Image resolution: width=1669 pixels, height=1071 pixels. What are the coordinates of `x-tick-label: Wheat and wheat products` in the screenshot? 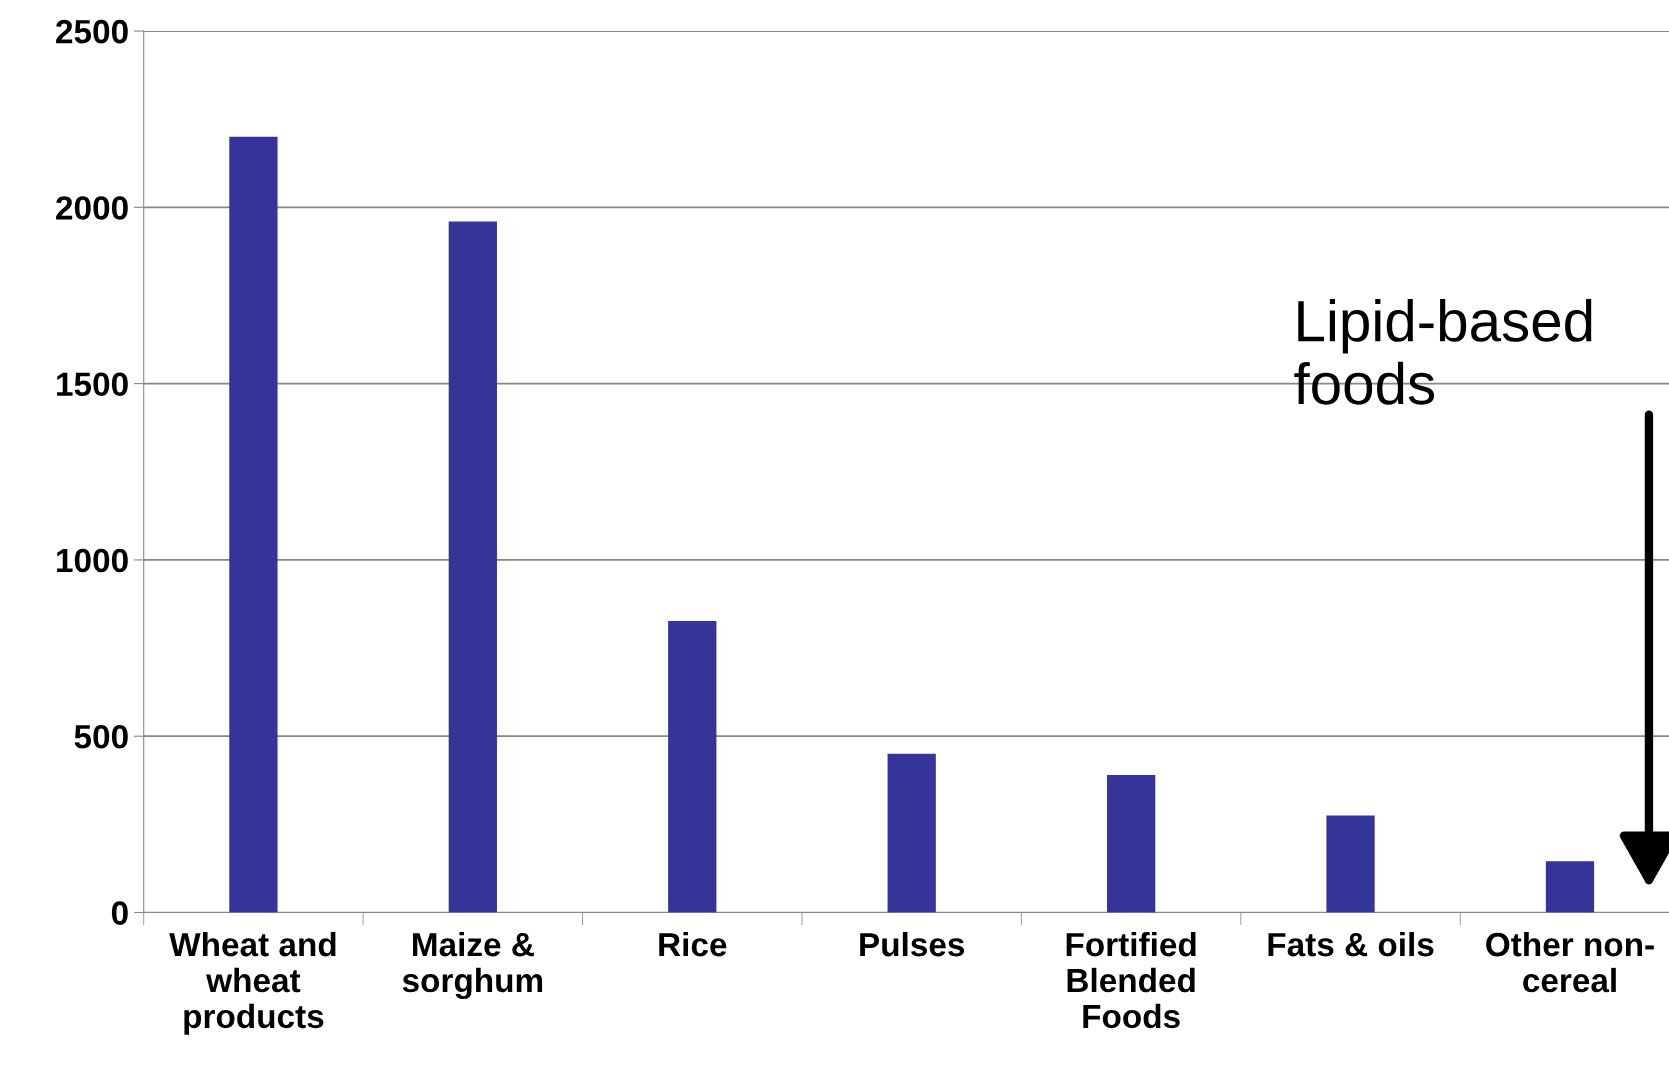 It's located at (252, 983).